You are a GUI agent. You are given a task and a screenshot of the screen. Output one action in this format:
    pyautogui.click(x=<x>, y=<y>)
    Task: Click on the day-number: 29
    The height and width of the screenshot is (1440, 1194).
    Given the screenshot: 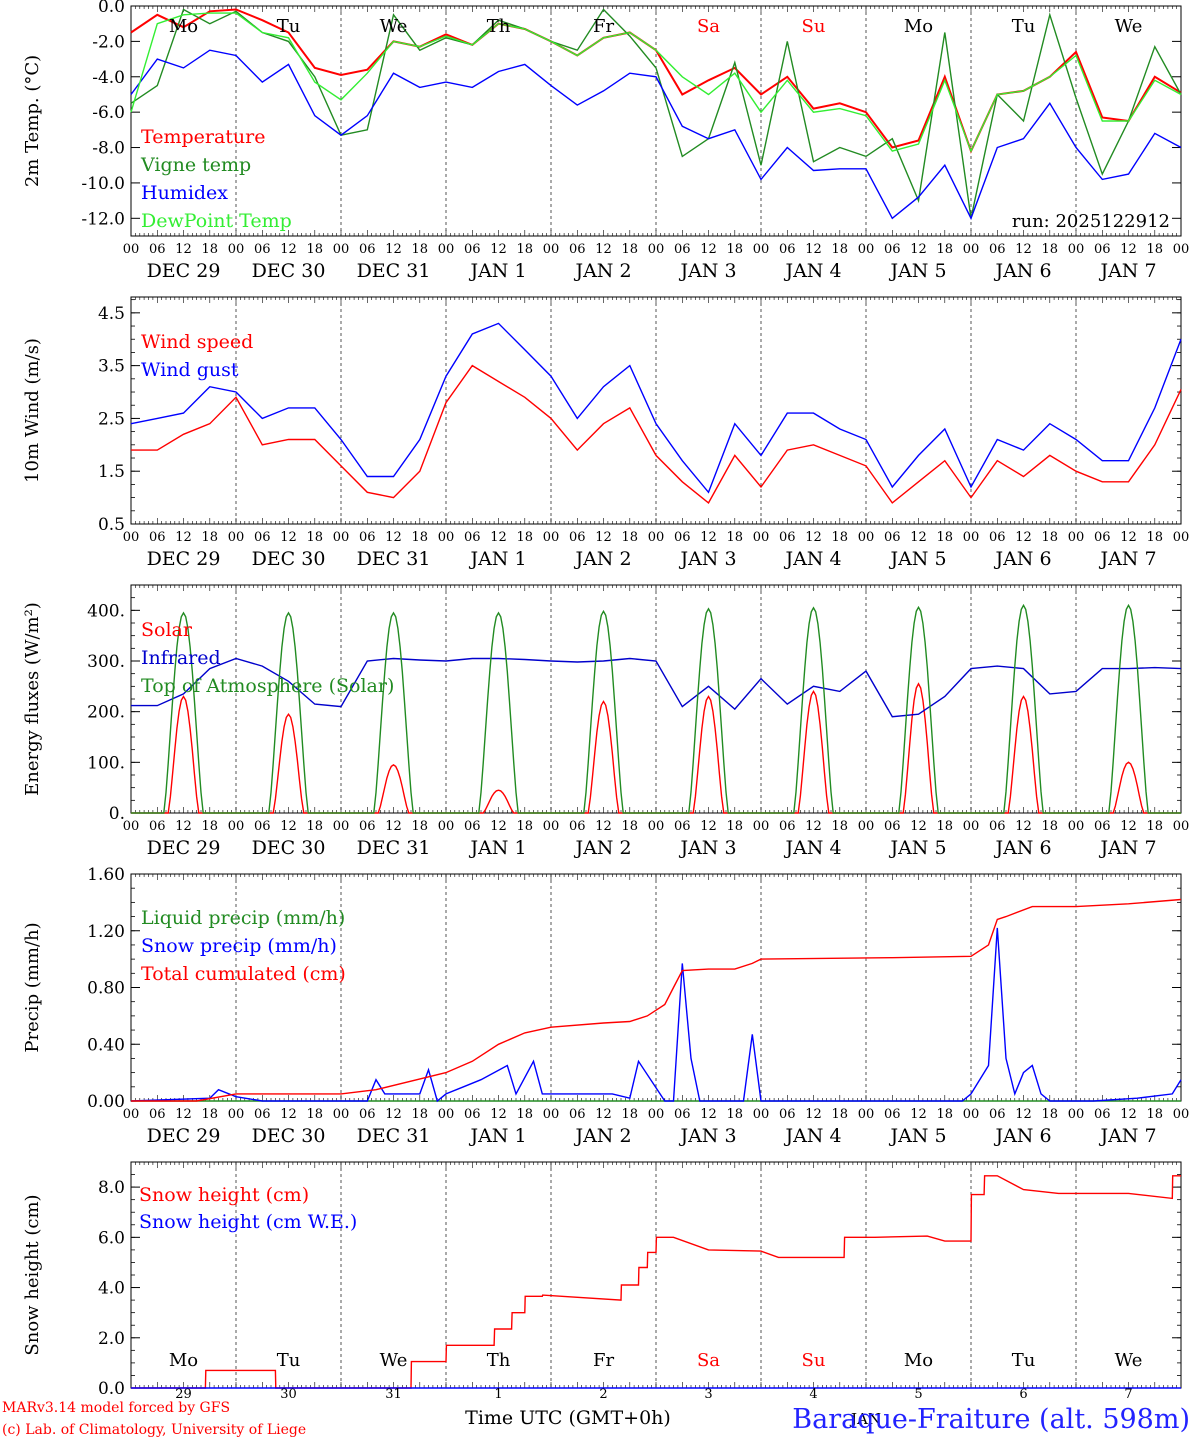 What is the action you would take?
    pyautogui.click(x=183, y=1394)
    